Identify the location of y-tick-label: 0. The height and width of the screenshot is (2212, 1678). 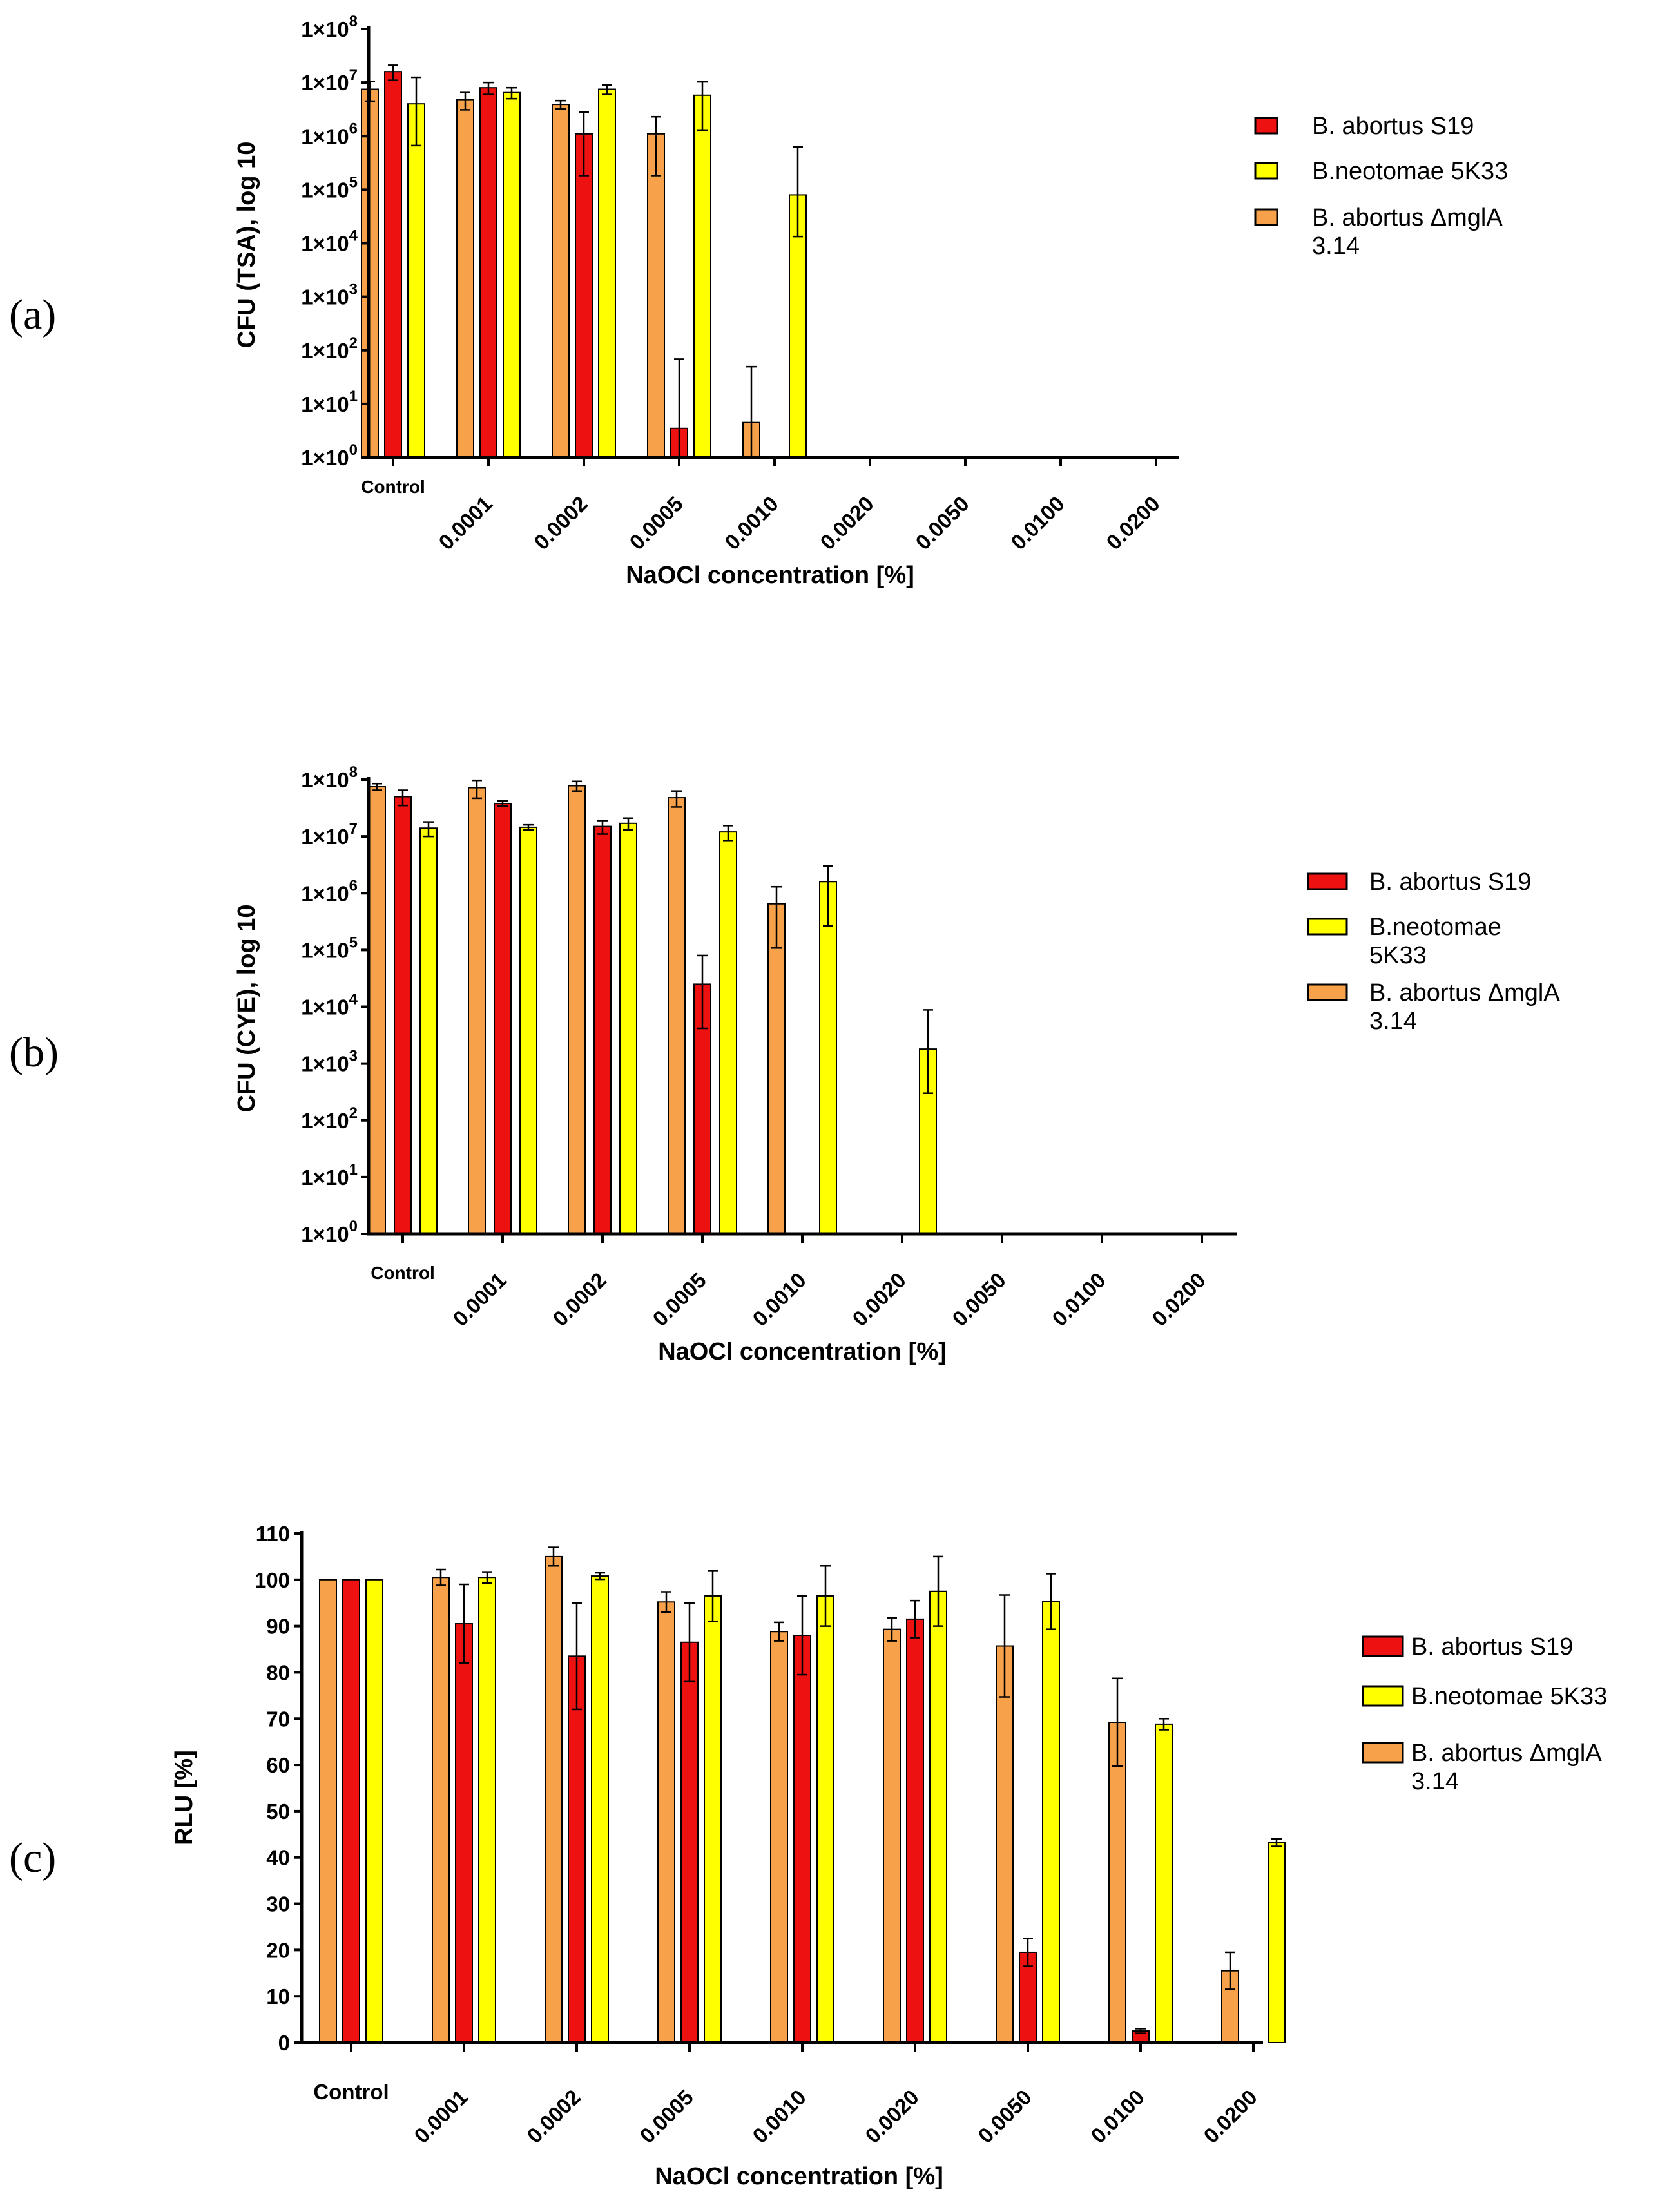
(284, 2043).